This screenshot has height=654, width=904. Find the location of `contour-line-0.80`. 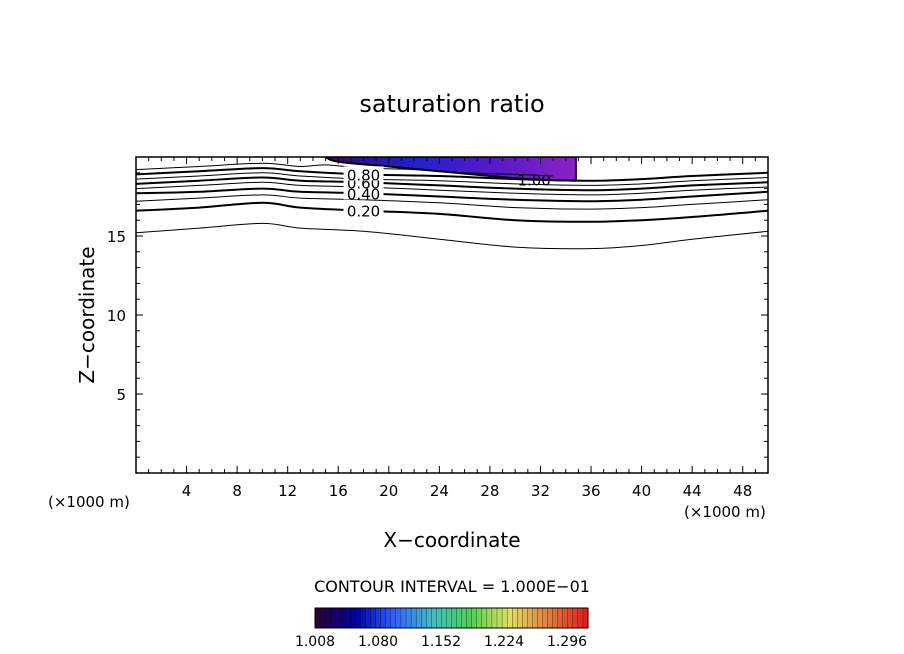

contour-line-0.80 is located at coordinates (452, 174).